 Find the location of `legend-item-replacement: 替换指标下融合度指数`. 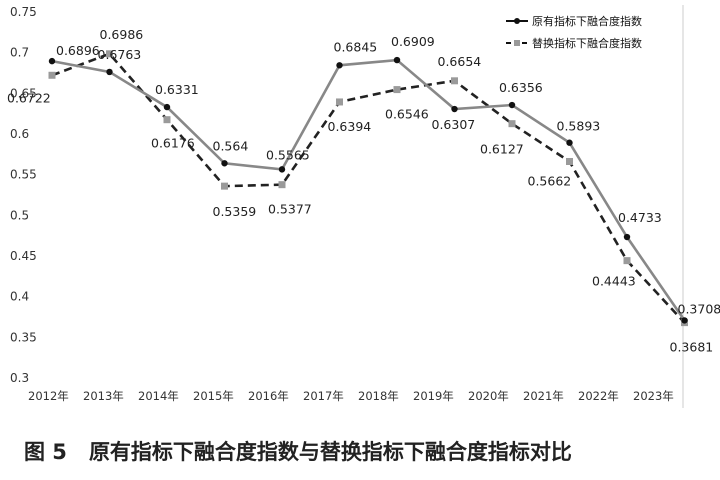

legend-item-replacement: 替换指标下融合度指数 is located at coordinates (574, 43).